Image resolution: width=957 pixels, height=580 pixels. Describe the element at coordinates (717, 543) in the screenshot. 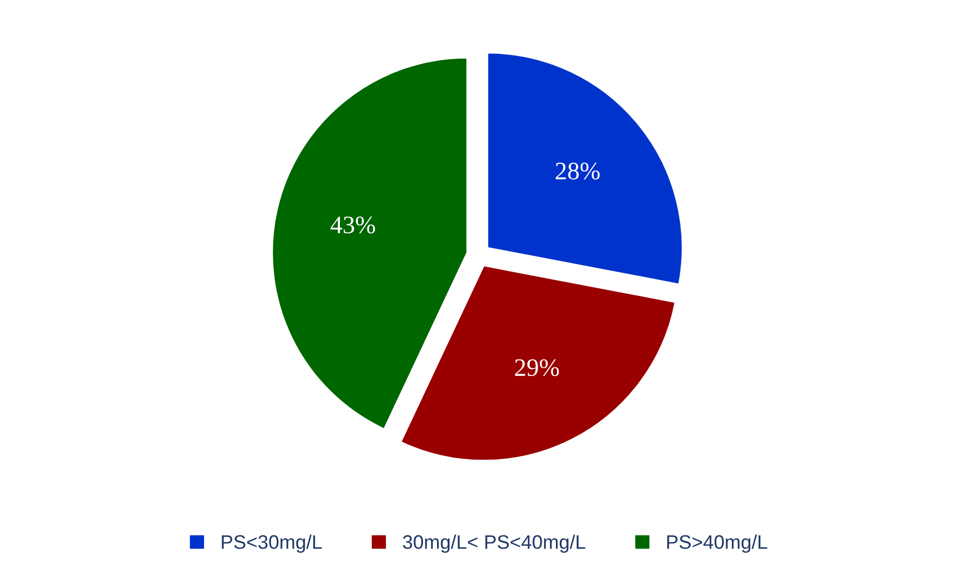

I see `legend-label: PS>40mg/L` at that location.